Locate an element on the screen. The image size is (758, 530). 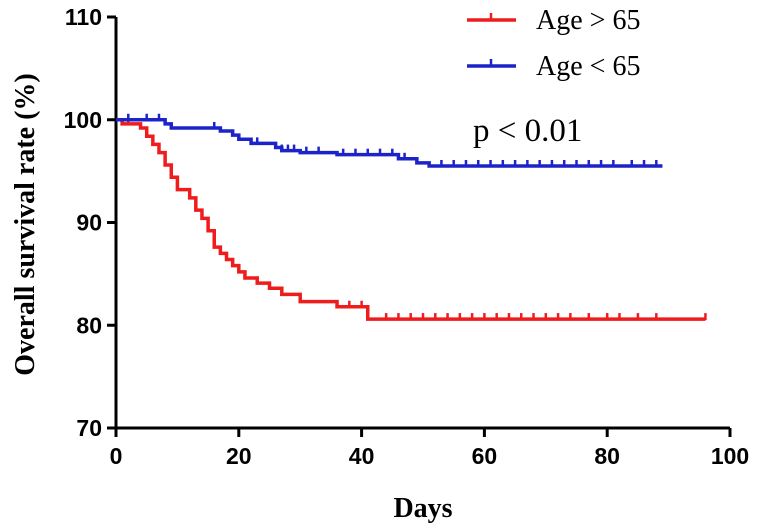
legend-item: Age < 65 is located at coordinates (553, 66).